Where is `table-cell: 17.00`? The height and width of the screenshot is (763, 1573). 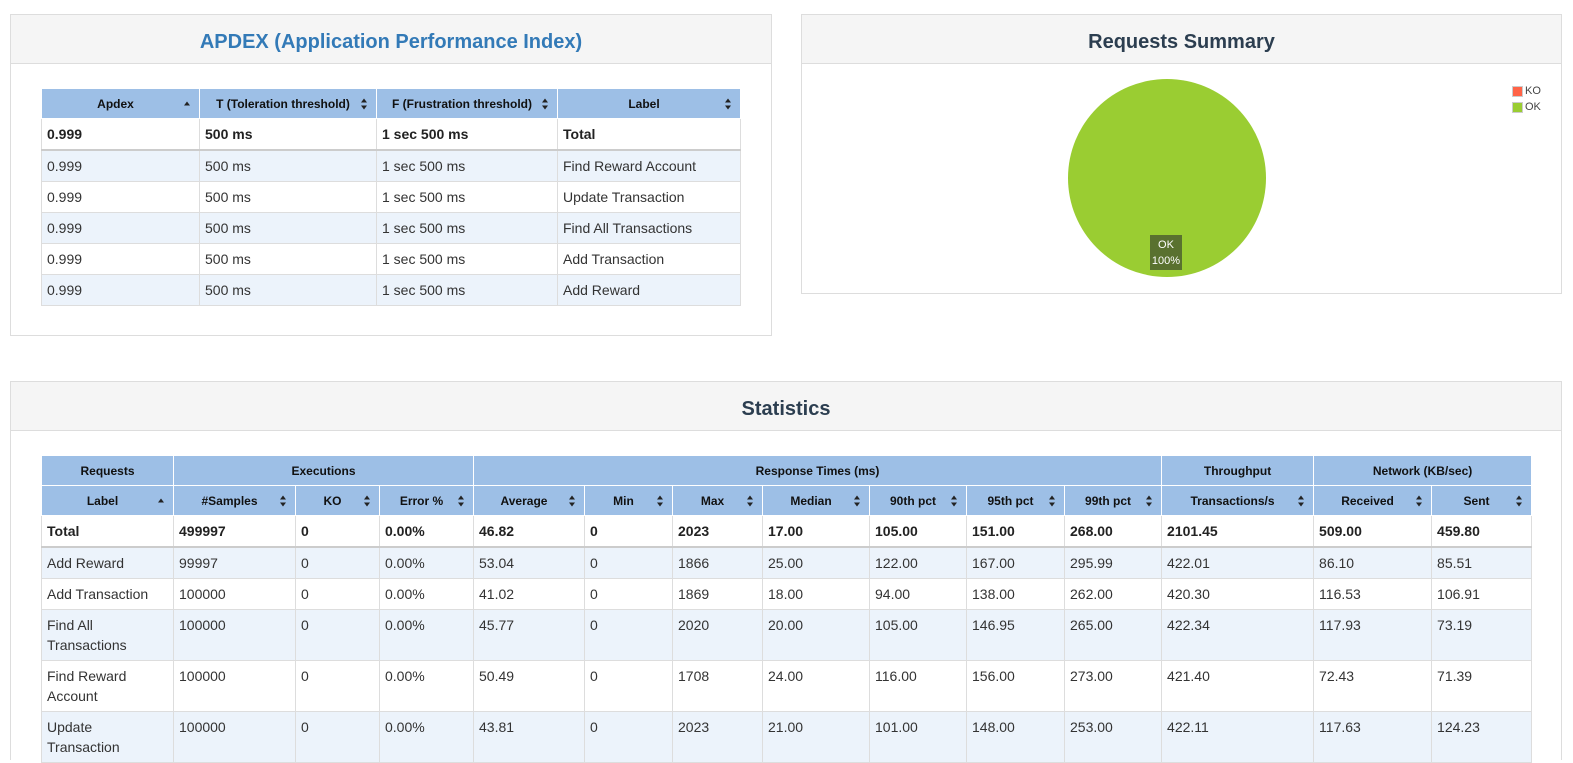 table-cell: 17.00 is located at coordinates (816, 531).